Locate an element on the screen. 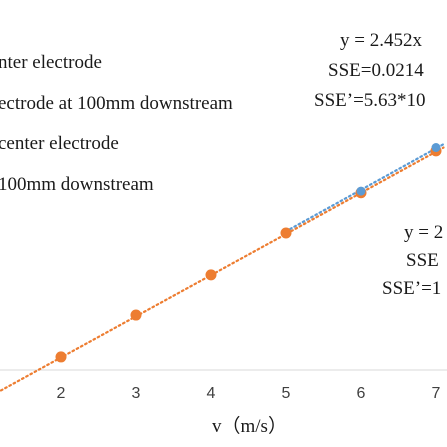 The width and height of the screenshot is (447, 447). annotation-2-line-1: y = 2 is located at coordinates (423, 232).